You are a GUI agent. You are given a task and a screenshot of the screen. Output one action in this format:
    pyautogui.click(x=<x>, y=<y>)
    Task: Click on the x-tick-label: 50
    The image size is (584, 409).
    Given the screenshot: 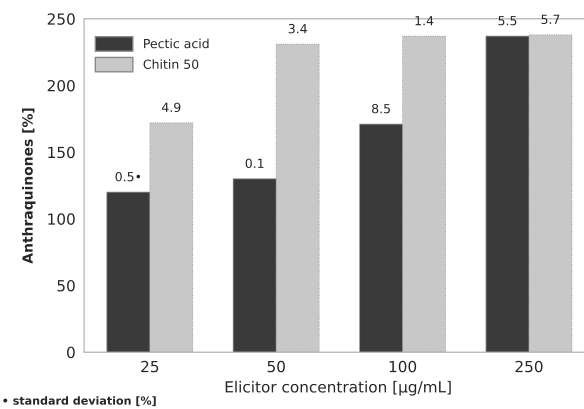 What is the action you would take?
    pyautogui.click(x=276, y=366)
    